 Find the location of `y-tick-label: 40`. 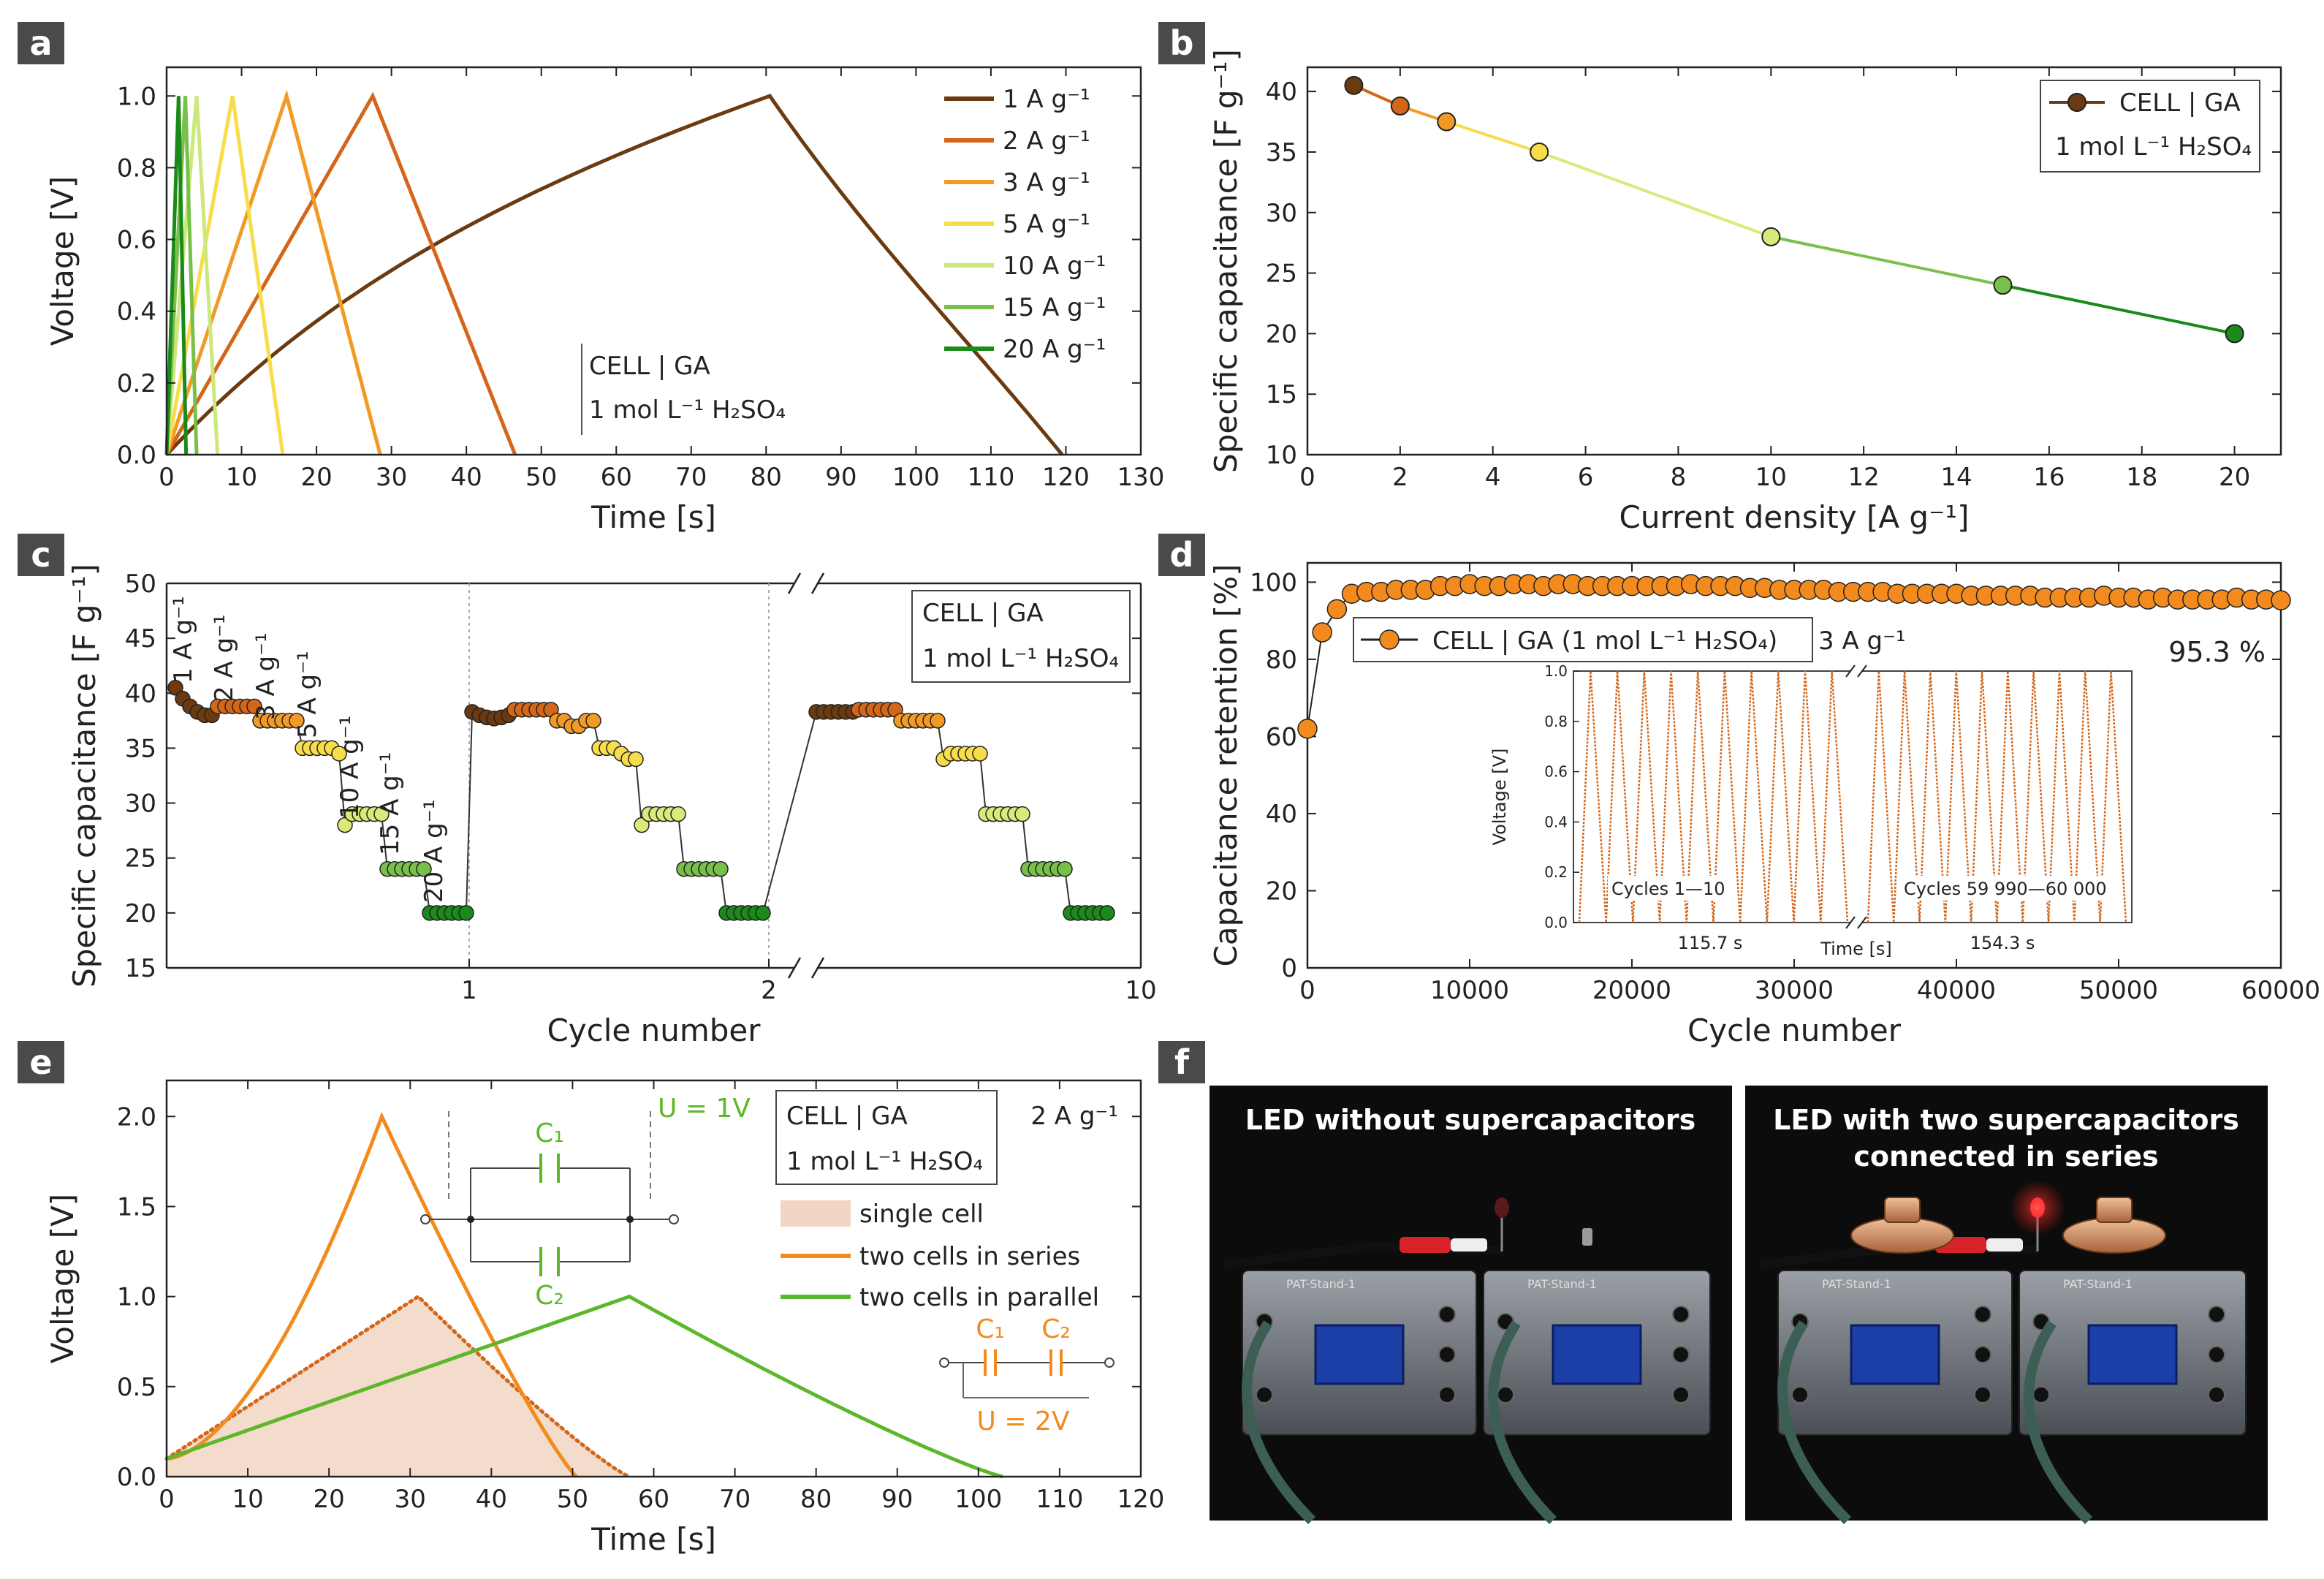

y-tick-label: 40 is located at coordinates (140, 693).